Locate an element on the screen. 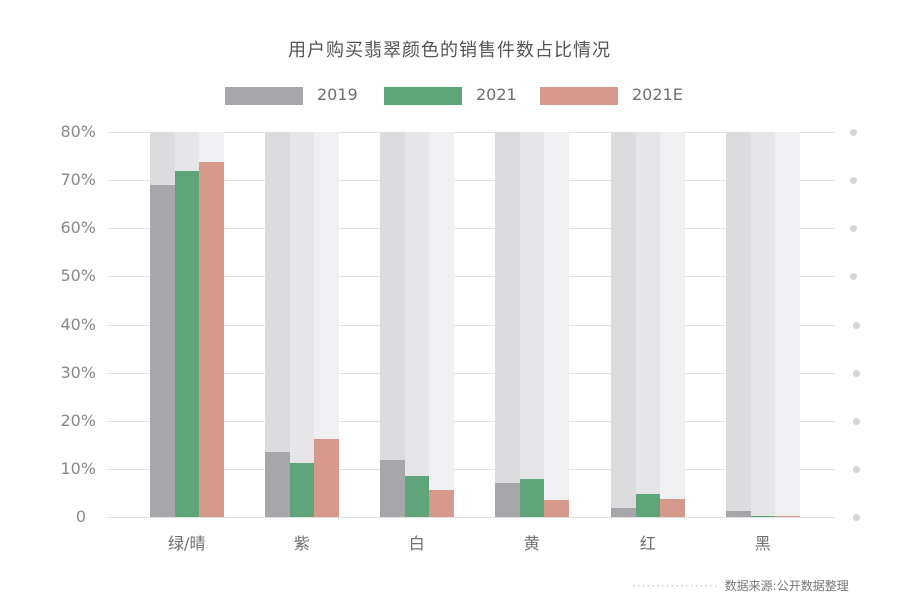  y-tick-label: 80% is located at coordinates (78, 131).